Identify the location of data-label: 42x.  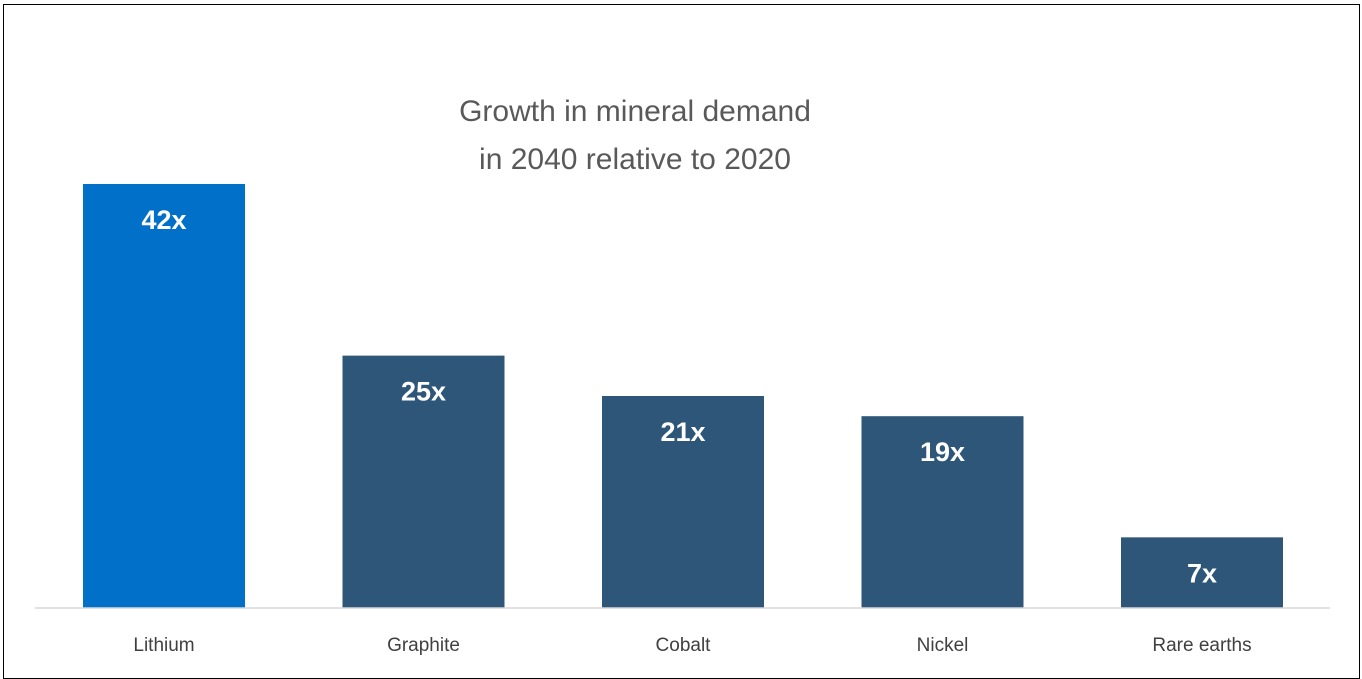
(163, 220).